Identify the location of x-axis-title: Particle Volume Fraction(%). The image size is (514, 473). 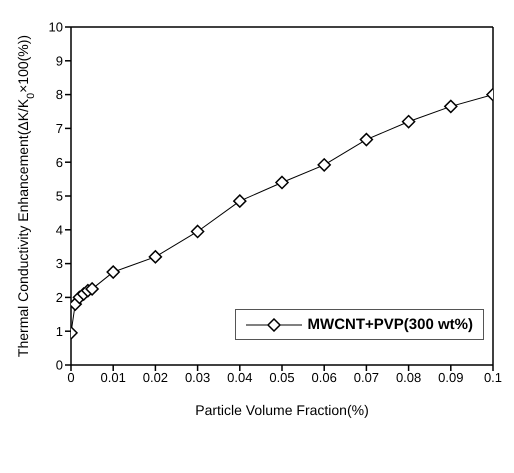
(282, 410).